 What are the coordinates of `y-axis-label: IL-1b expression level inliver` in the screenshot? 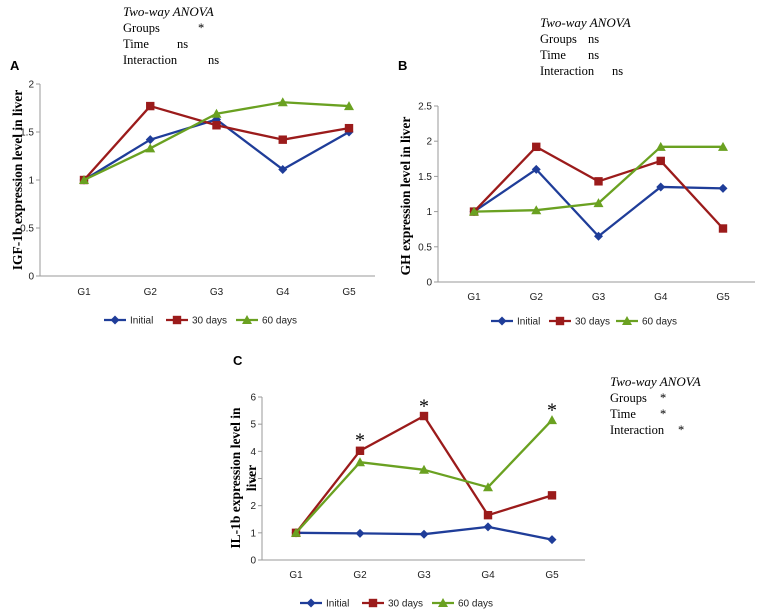 It's located at (243, 478).